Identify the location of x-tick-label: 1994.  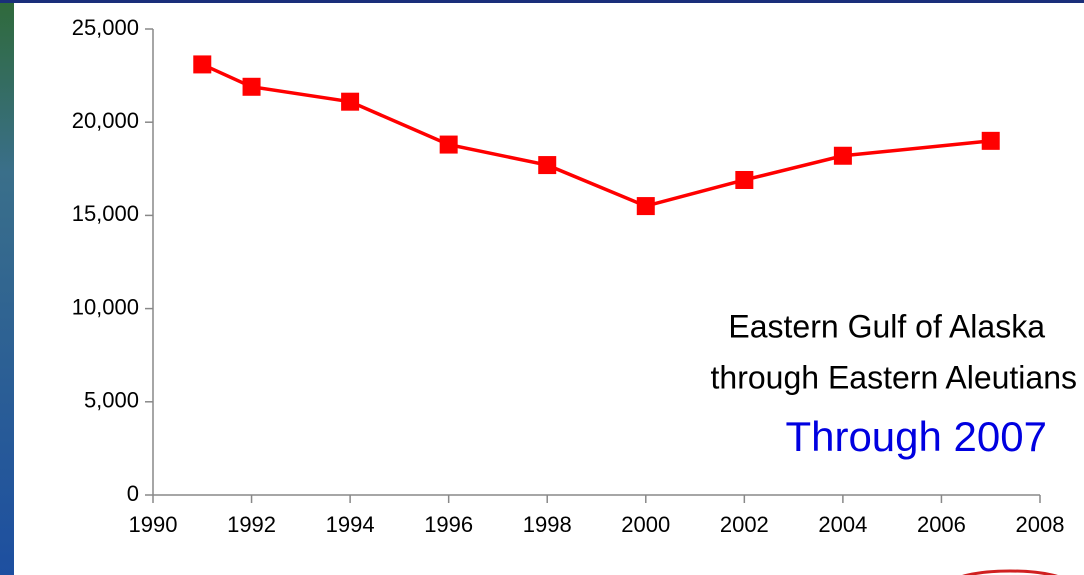
(350, 524).